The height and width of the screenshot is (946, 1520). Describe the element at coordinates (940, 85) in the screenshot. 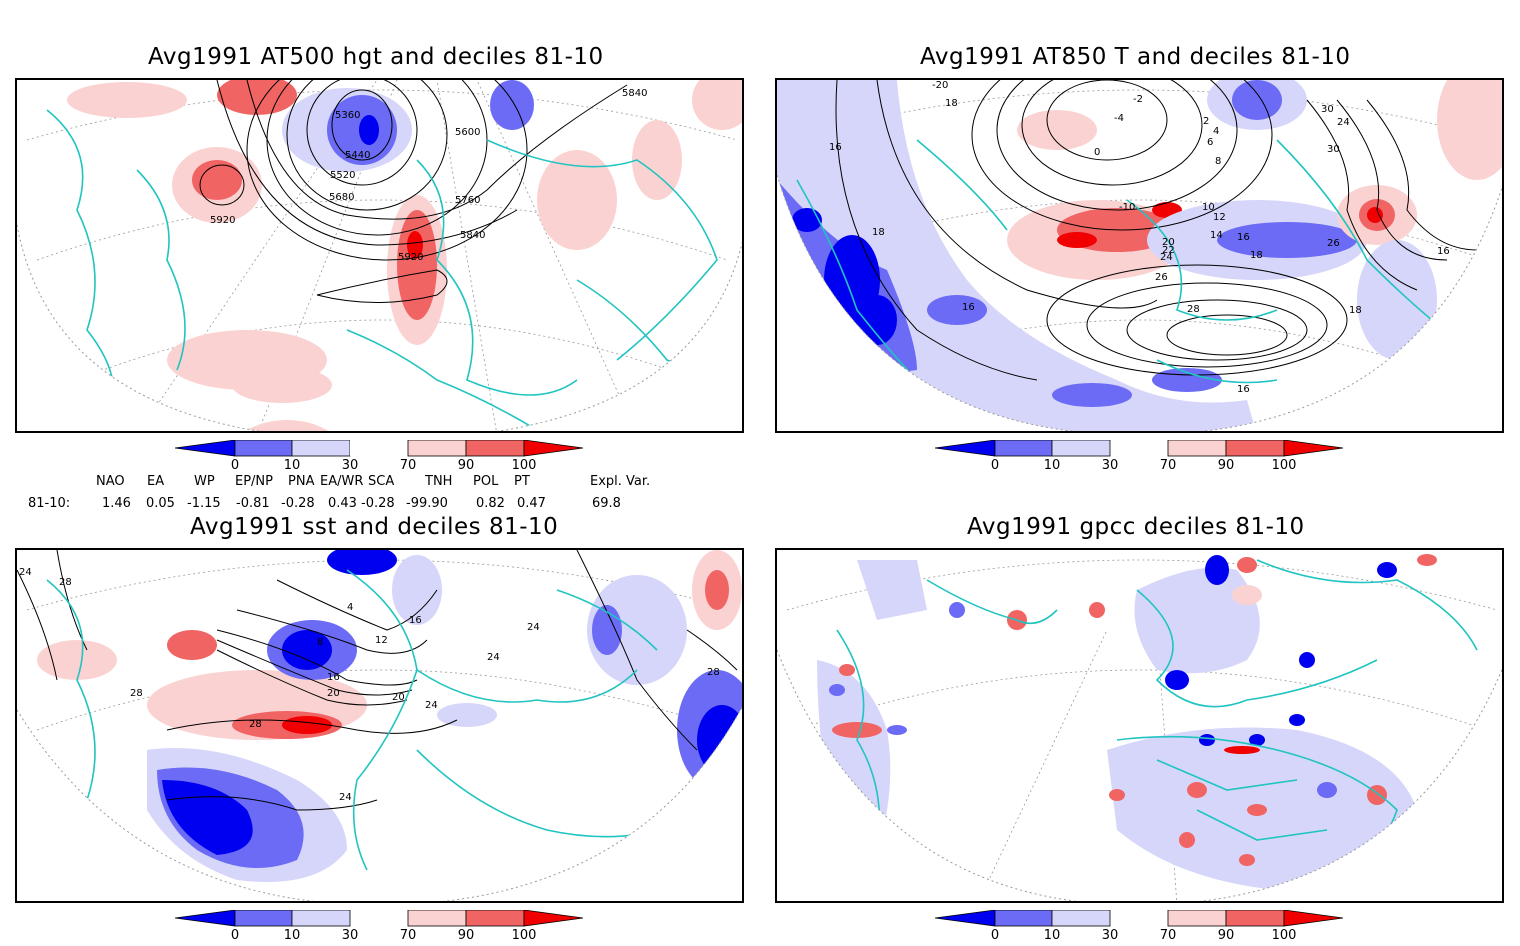

I see `contour-label: -20` at that location.